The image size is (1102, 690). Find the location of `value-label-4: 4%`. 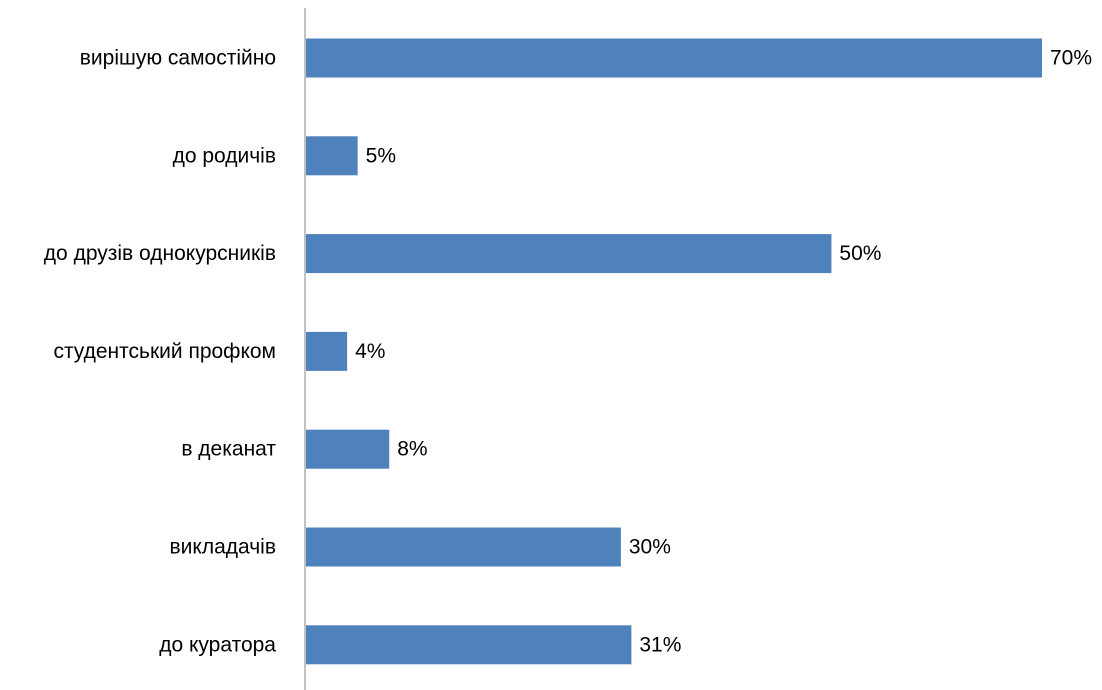

value-label-4: 4% is located at coordinates (370, 351).